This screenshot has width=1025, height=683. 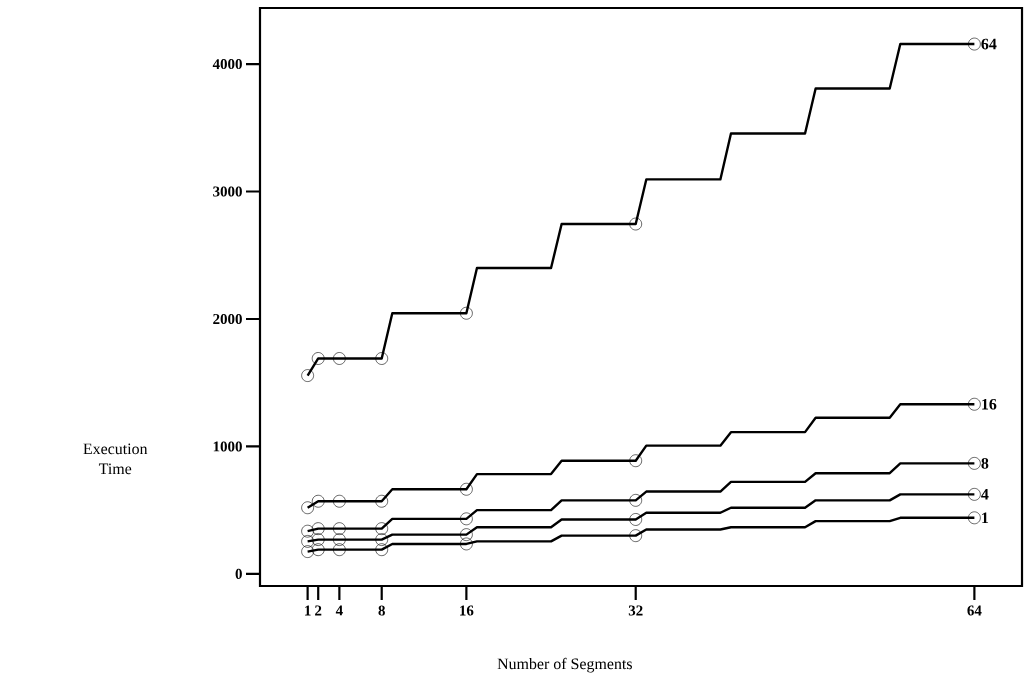 What do you see at coordinates (974, 610) in the screenshot?
I see `x-tick-label: 64` at bounding box center [974, 610].